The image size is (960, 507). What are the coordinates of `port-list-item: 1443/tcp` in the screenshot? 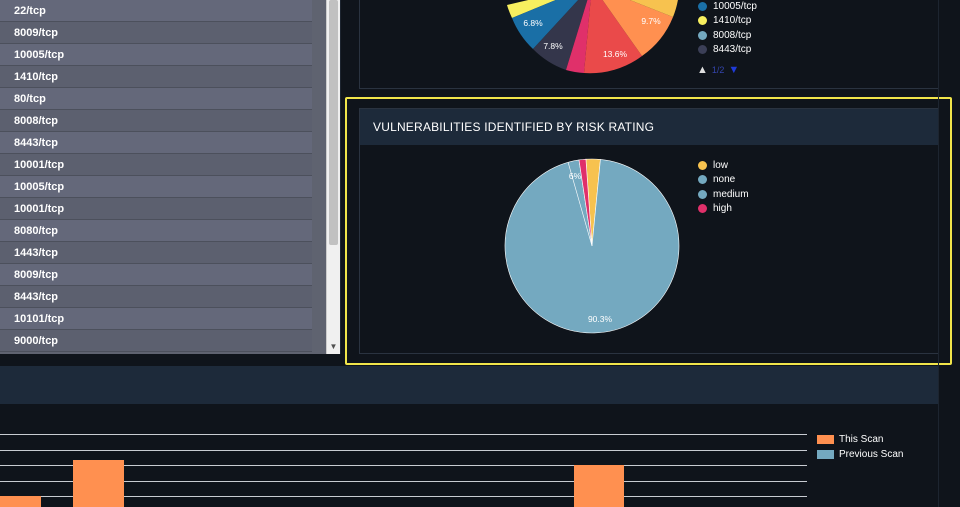 It's located at (156, 253).